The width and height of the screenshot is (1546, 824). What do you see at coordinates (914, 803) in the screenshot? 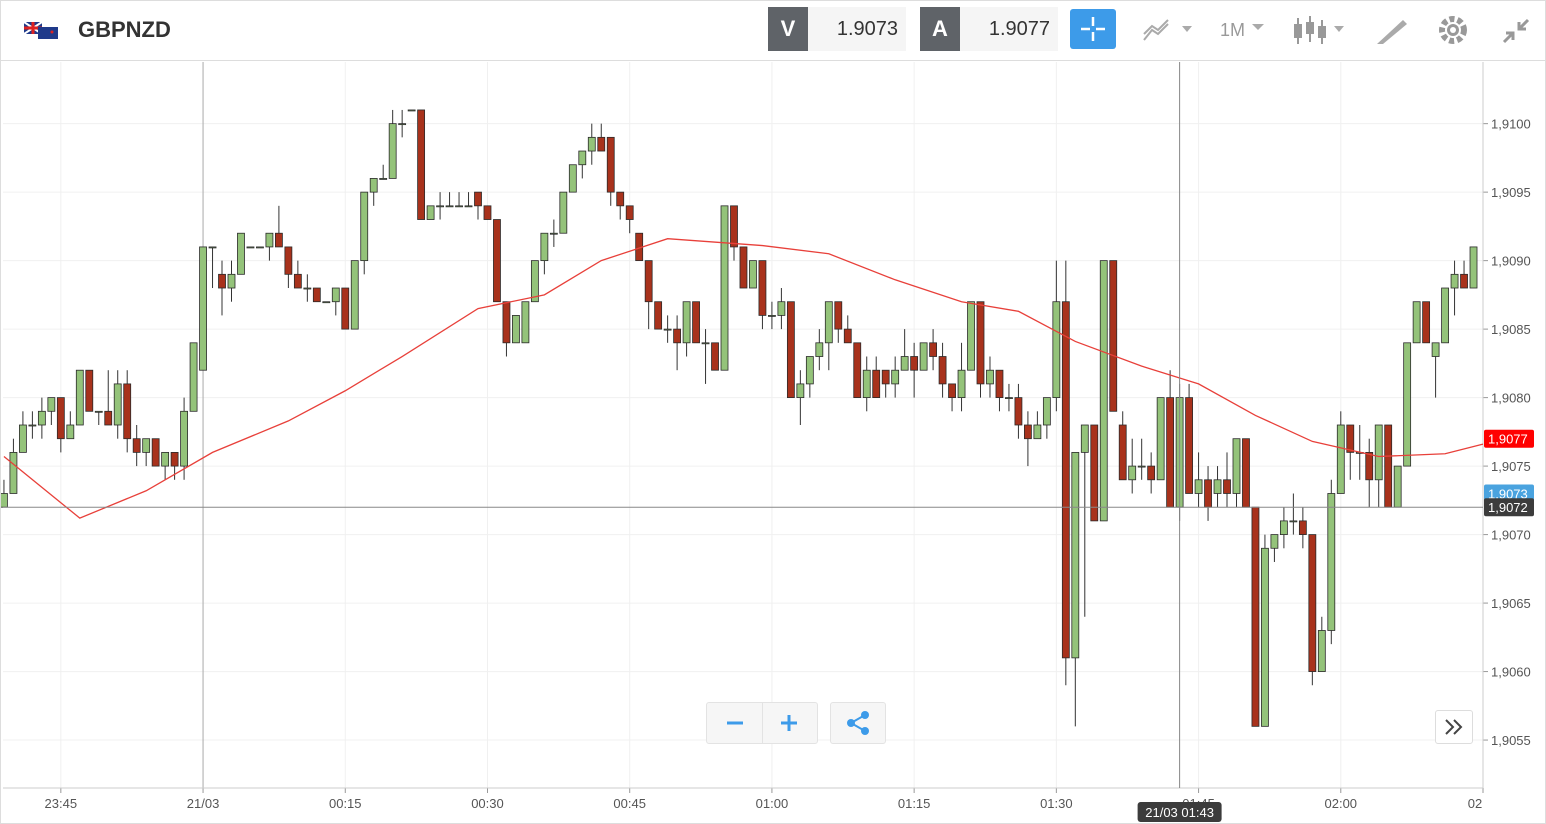
I see `x-tick-label: 01:15` at bounding box center [914, 803].